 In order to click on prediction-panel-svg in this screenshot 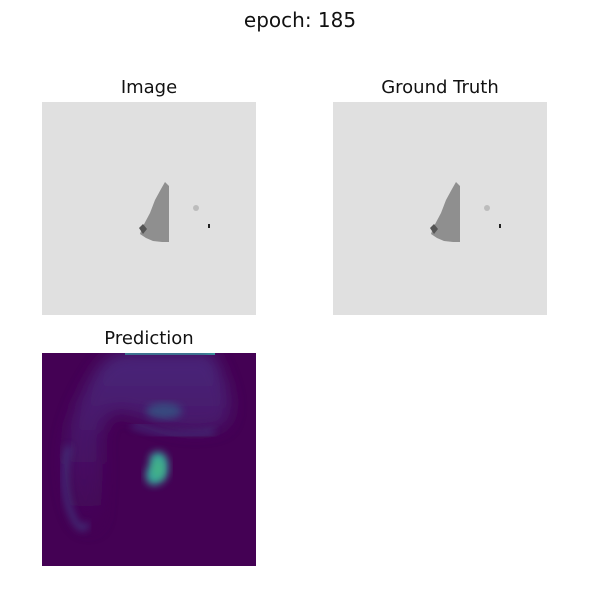, I will do `click(149, 459)`.